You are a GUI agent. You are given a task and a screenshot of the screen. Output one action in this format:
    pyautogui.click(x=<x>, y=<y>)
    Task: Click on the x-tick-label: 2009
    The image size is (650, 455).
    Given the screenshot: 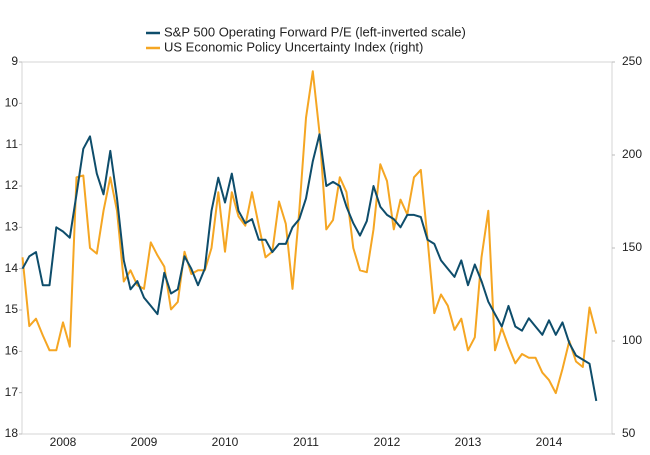 What is the action you would take?
    pyautogui.click(x=144, y=442)
    